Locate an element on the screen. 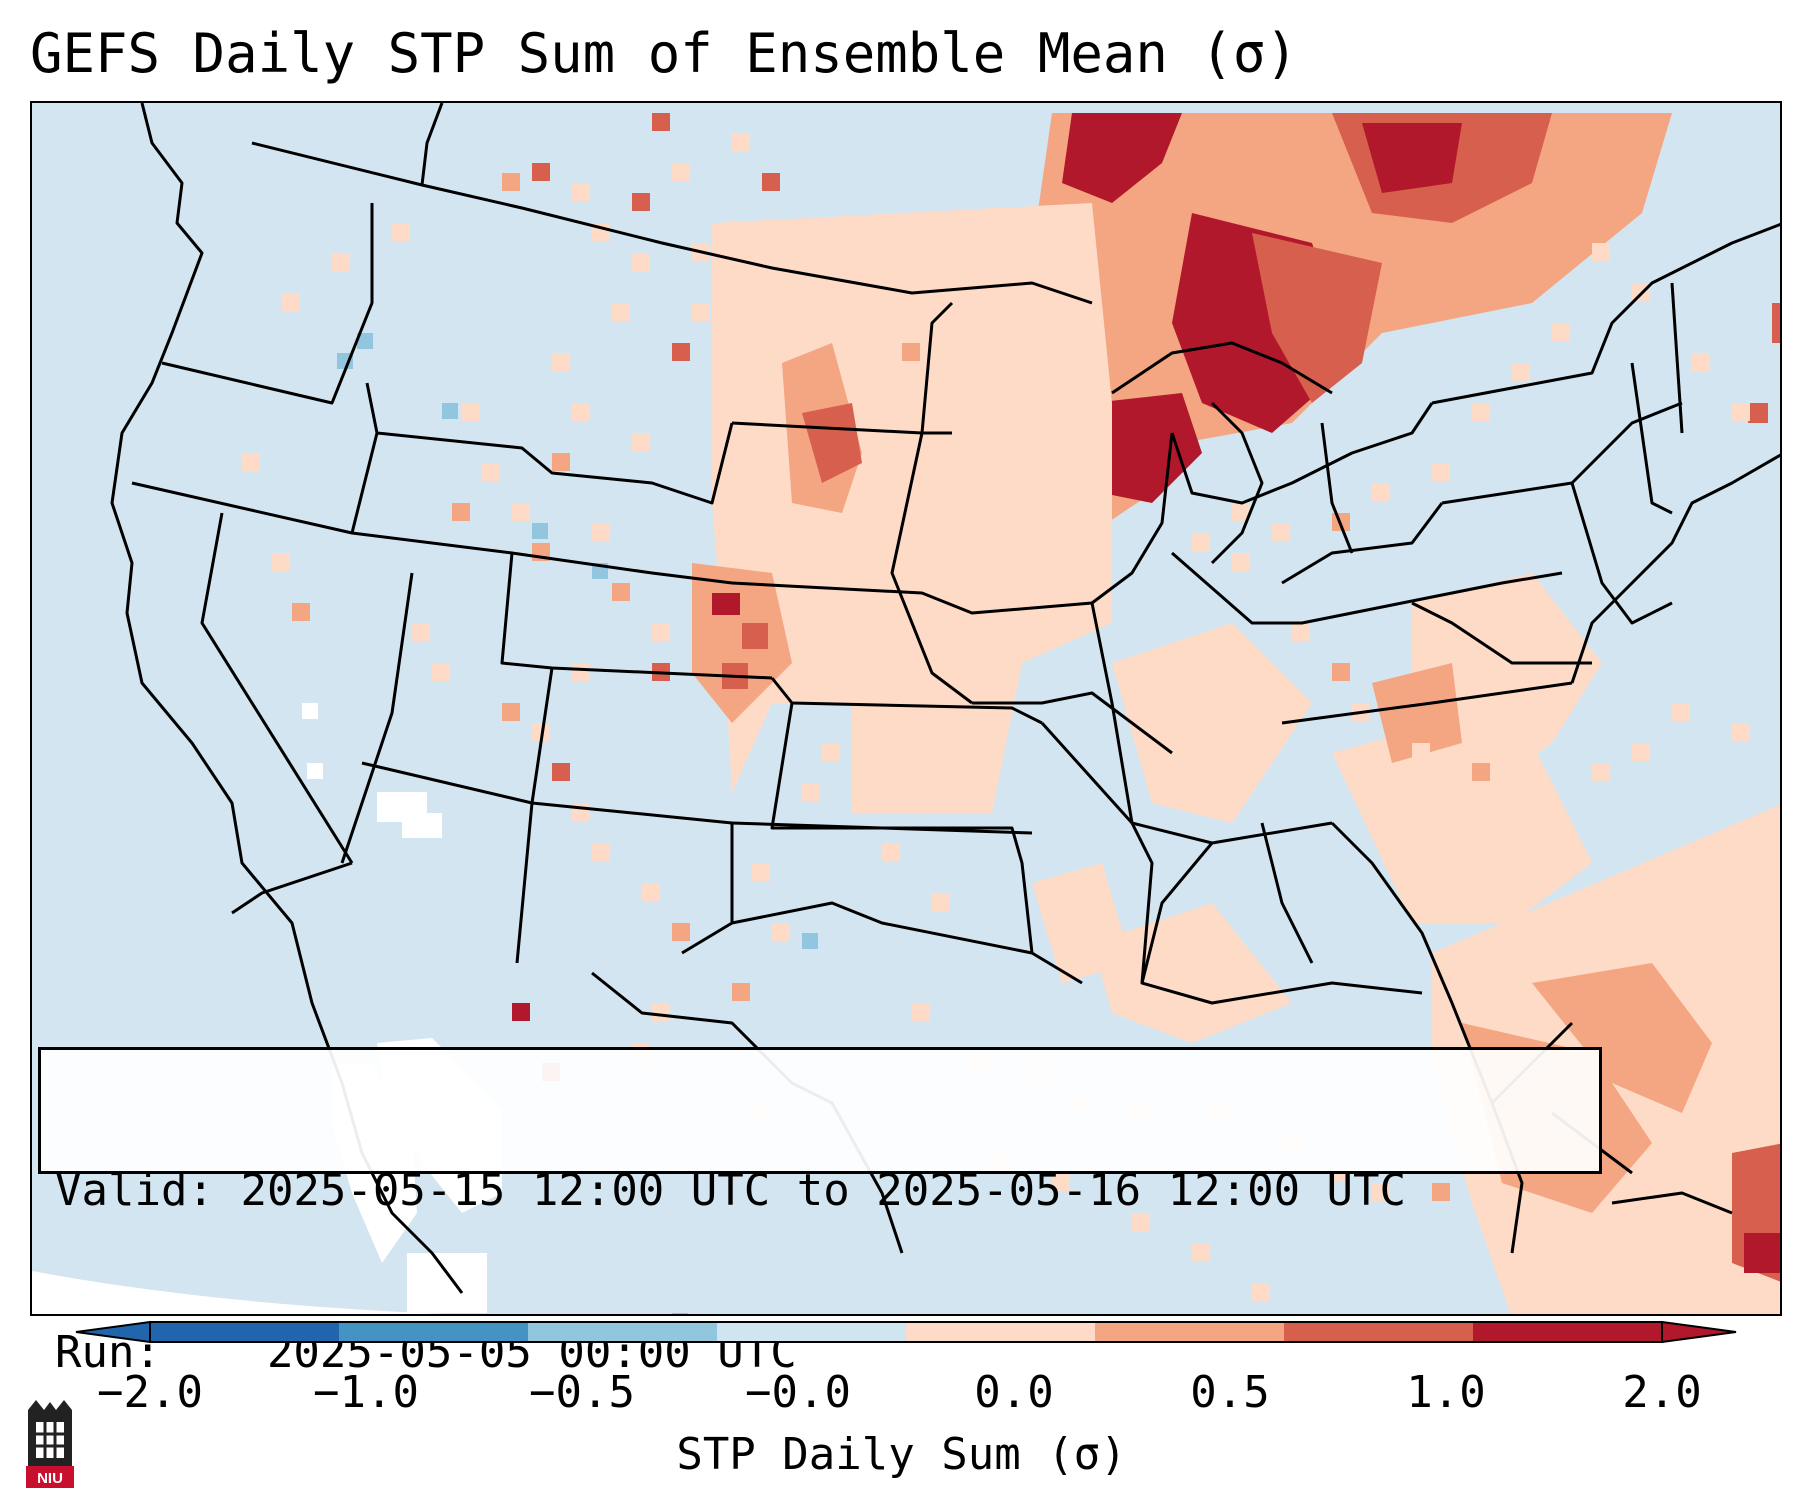 The image size is (1803, 1506). colorbar-label: STP Daily Sum (σ) is located at coordinates (901, 1454).